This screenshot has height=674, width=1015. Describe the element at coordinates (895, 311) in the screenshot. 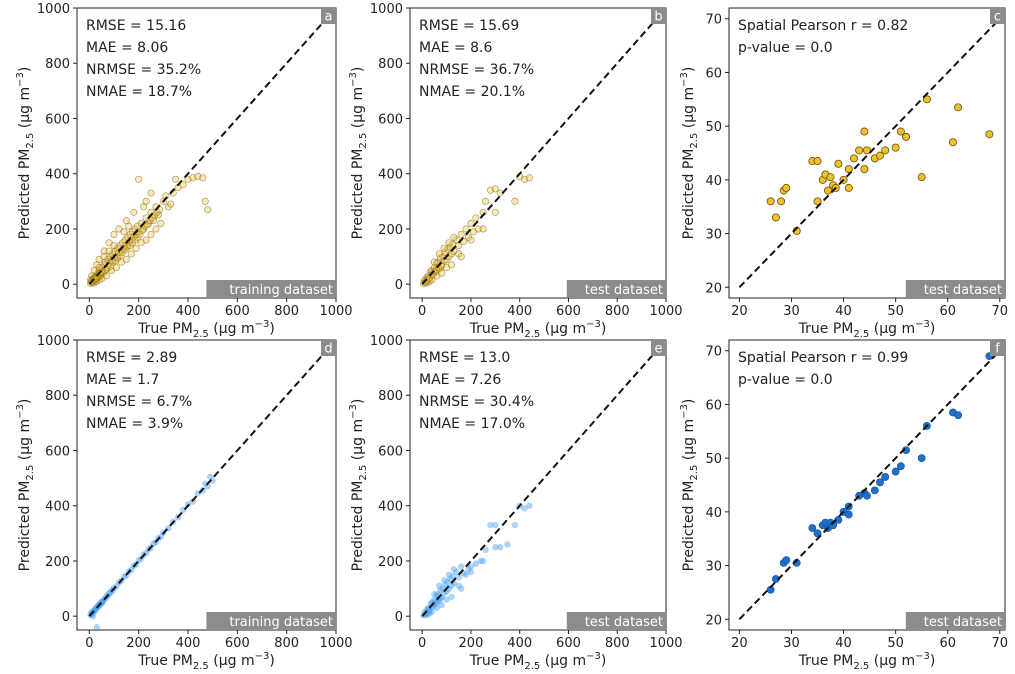

I see `x-tick-label: 50` at that location.